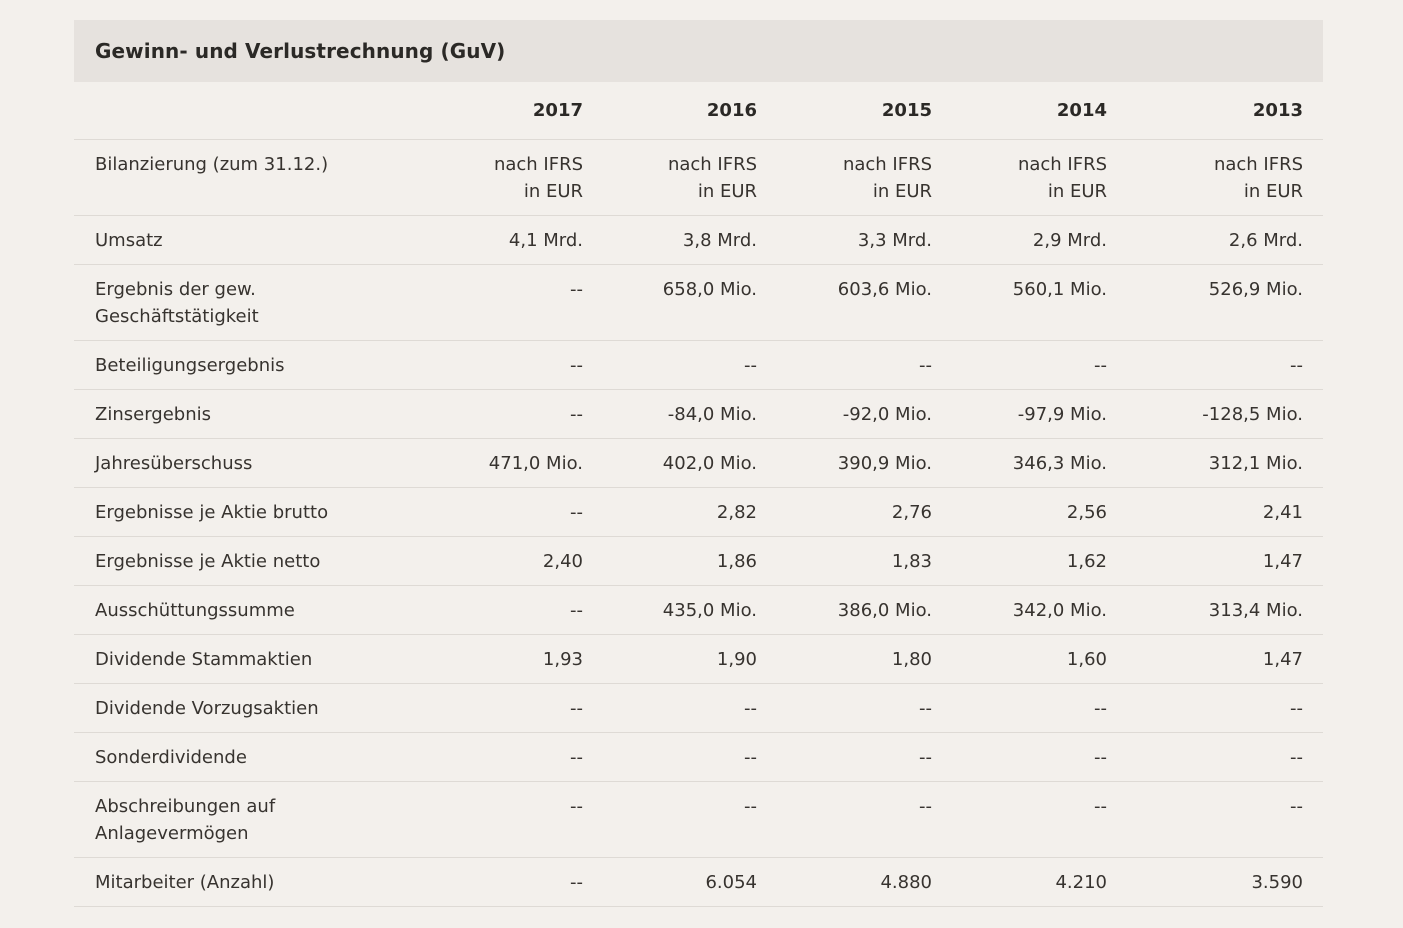 The height and width of the screenshot is (928, 1403). What do you see at coordinates (690, 414) in the screenshot?
I see `value-cell: -84,0 Mio.` at bounding box center [690, 414].